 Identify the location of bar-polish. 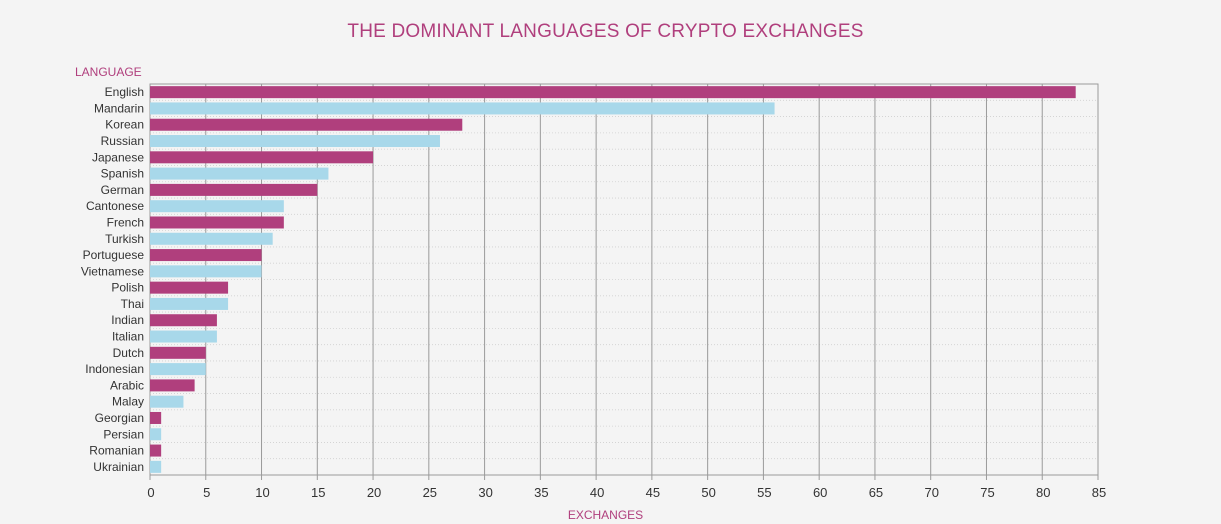
(189, 287).